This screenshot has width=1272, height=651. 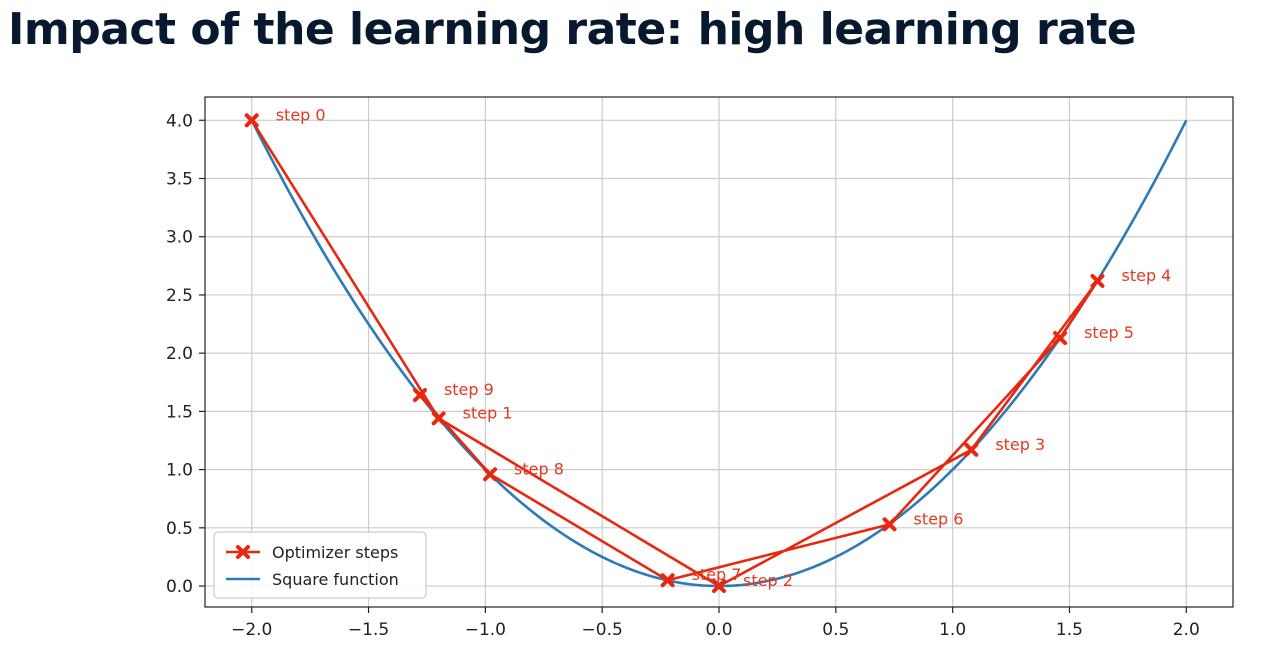 I want to click on legend-optimizer-marker, so click(x=243, y=552).